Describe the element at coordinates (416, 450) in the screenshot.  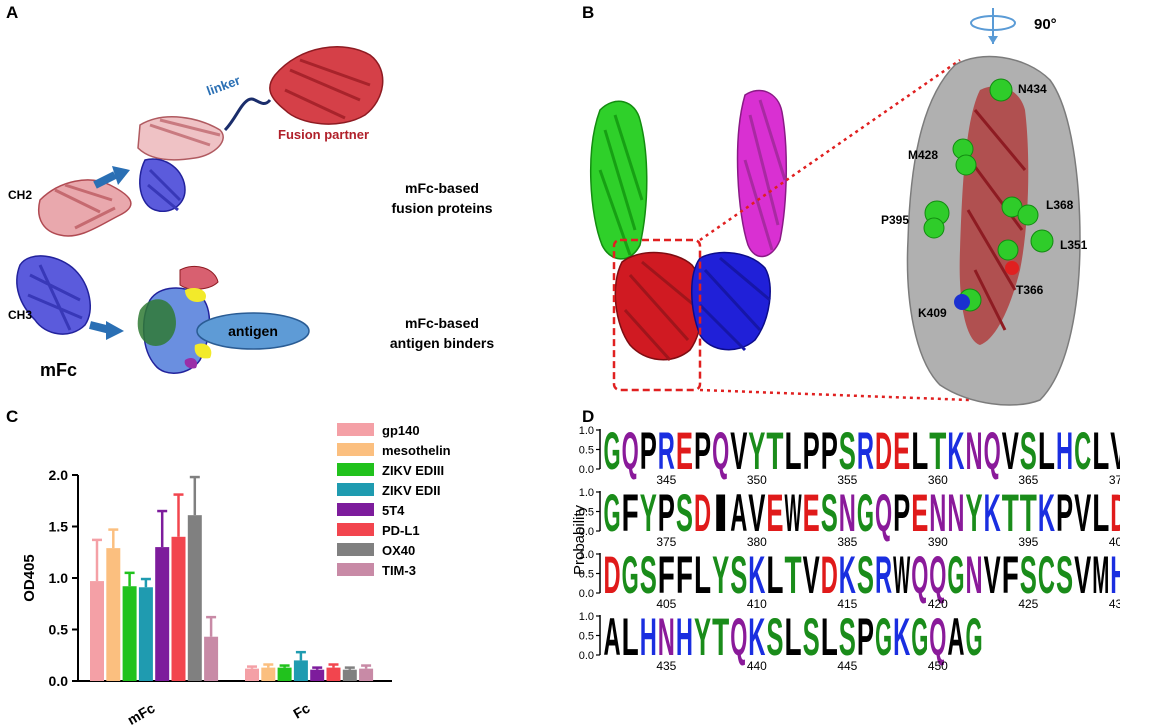
I see `legend-entry: mesothelin` at that location.